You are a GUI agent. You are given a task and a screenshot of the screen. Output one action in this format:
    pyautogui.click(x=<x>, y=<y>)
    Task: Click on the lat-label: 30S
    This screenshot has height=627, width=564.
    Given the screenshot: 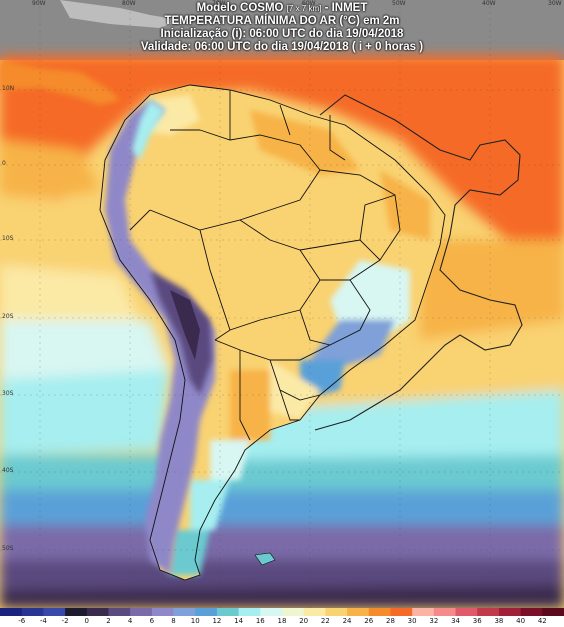 What is the action you would take?
    pyautogui.click(x=8, y=393)
    